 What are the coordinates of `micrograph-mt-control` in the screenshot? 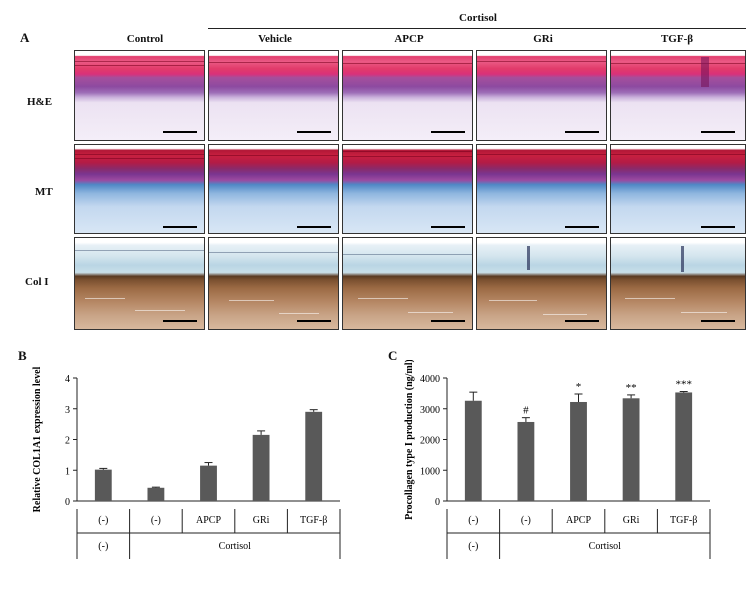 It's located at (139, 189).